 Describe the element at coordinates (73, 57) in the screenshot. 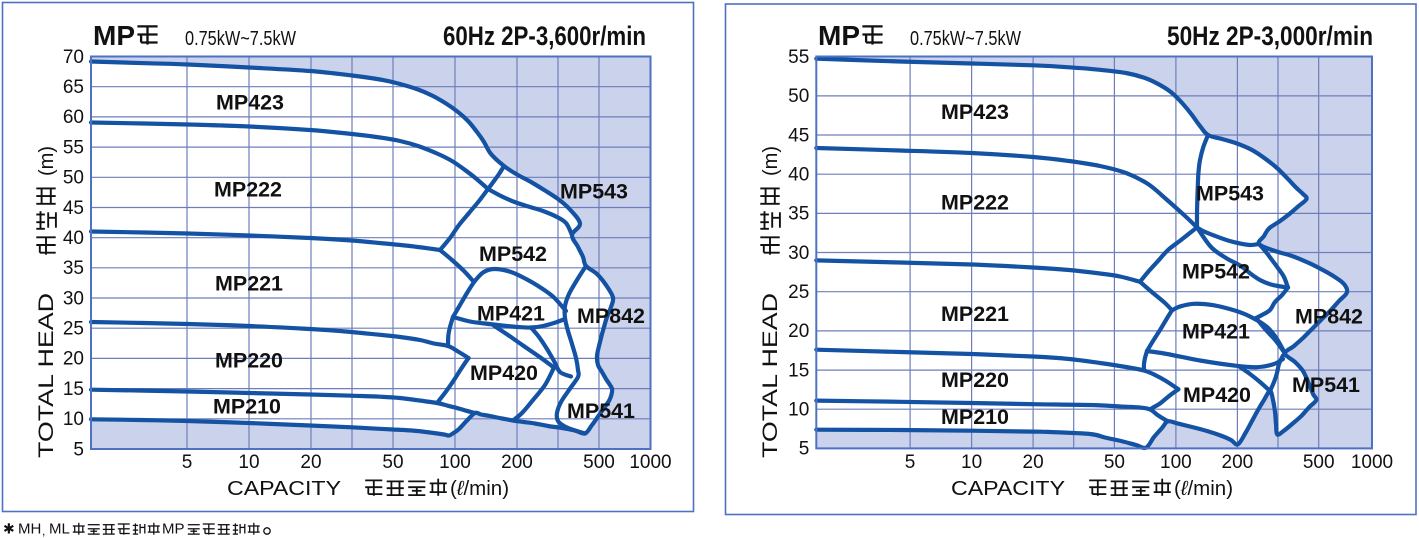

I see `svg-text: 70` at that location.